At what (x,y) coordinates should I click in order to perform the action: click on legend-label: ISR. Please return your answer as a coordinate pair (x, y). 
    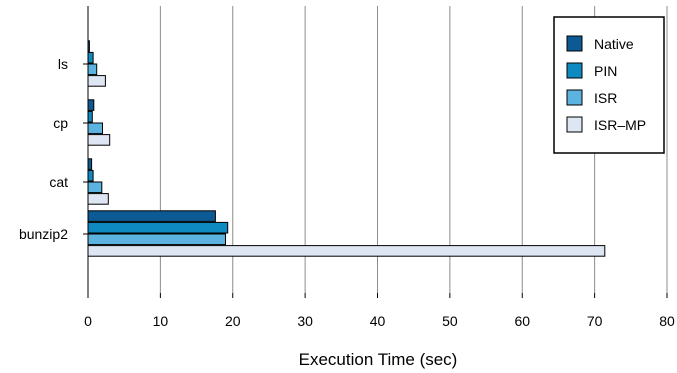
    Looking at the image, I should click on (605, 98).